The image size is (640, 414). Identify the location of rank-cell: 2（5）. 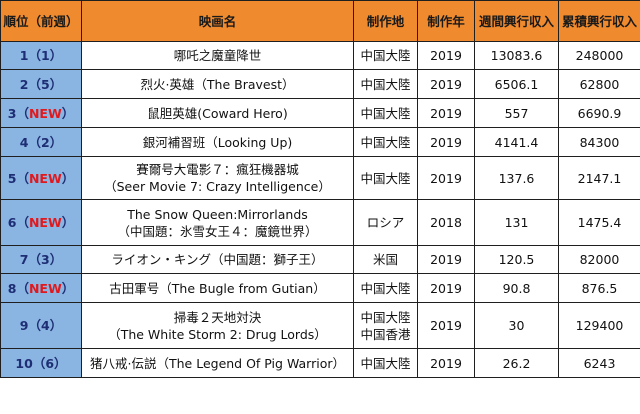
(41, 84).